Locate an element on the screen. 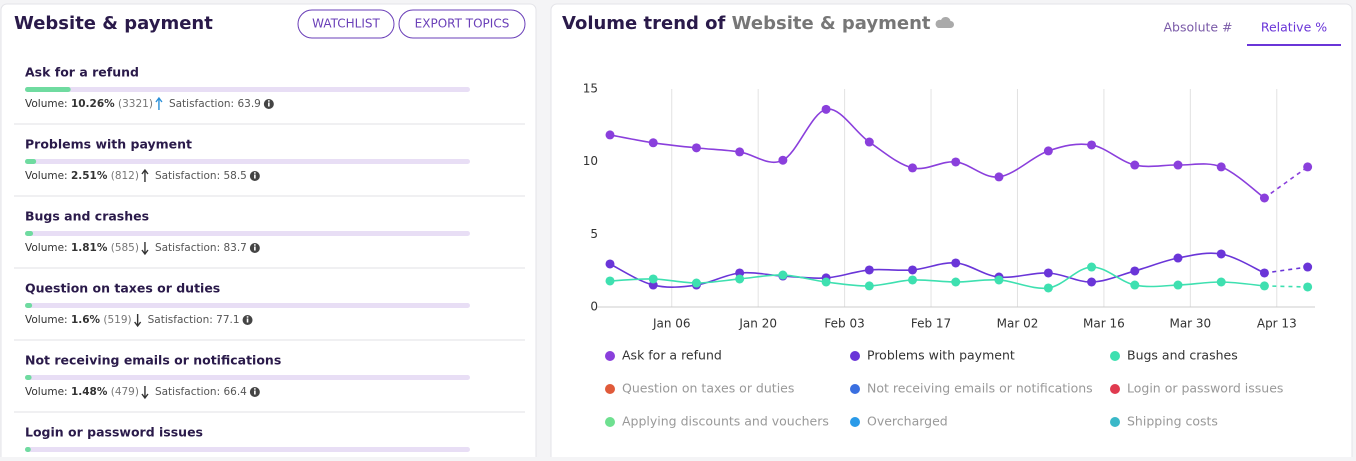 This screenshot has height=461, width=1356. x-tick-label: Mar 16 is located at coordinates (1104, 324).